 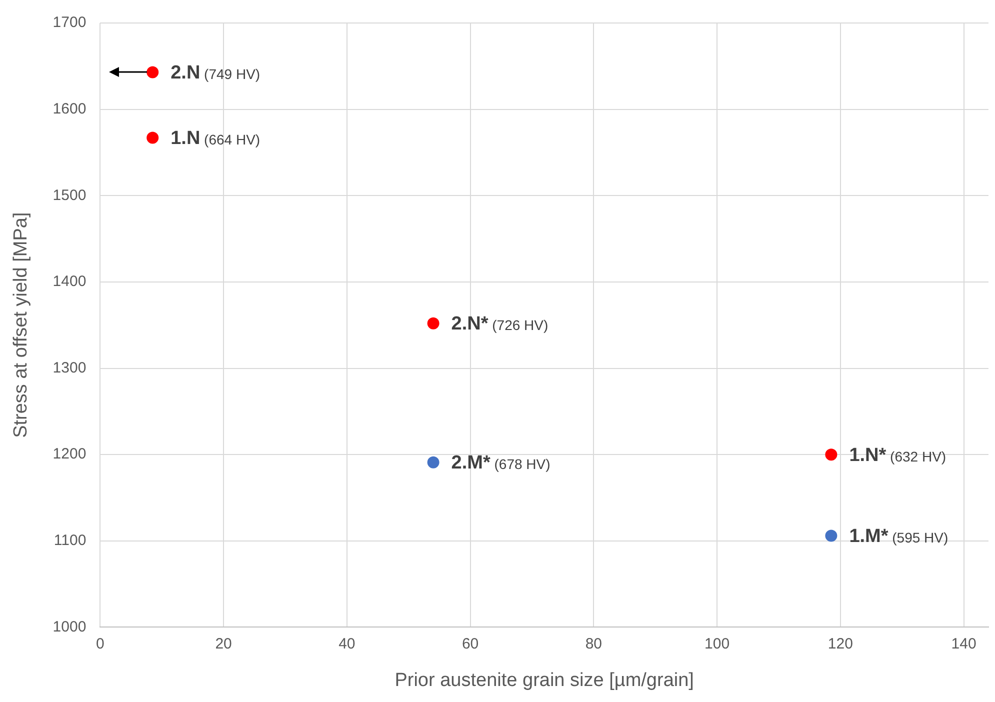 I want to click on x-tick-label: 20, so click(x=223, y=643).